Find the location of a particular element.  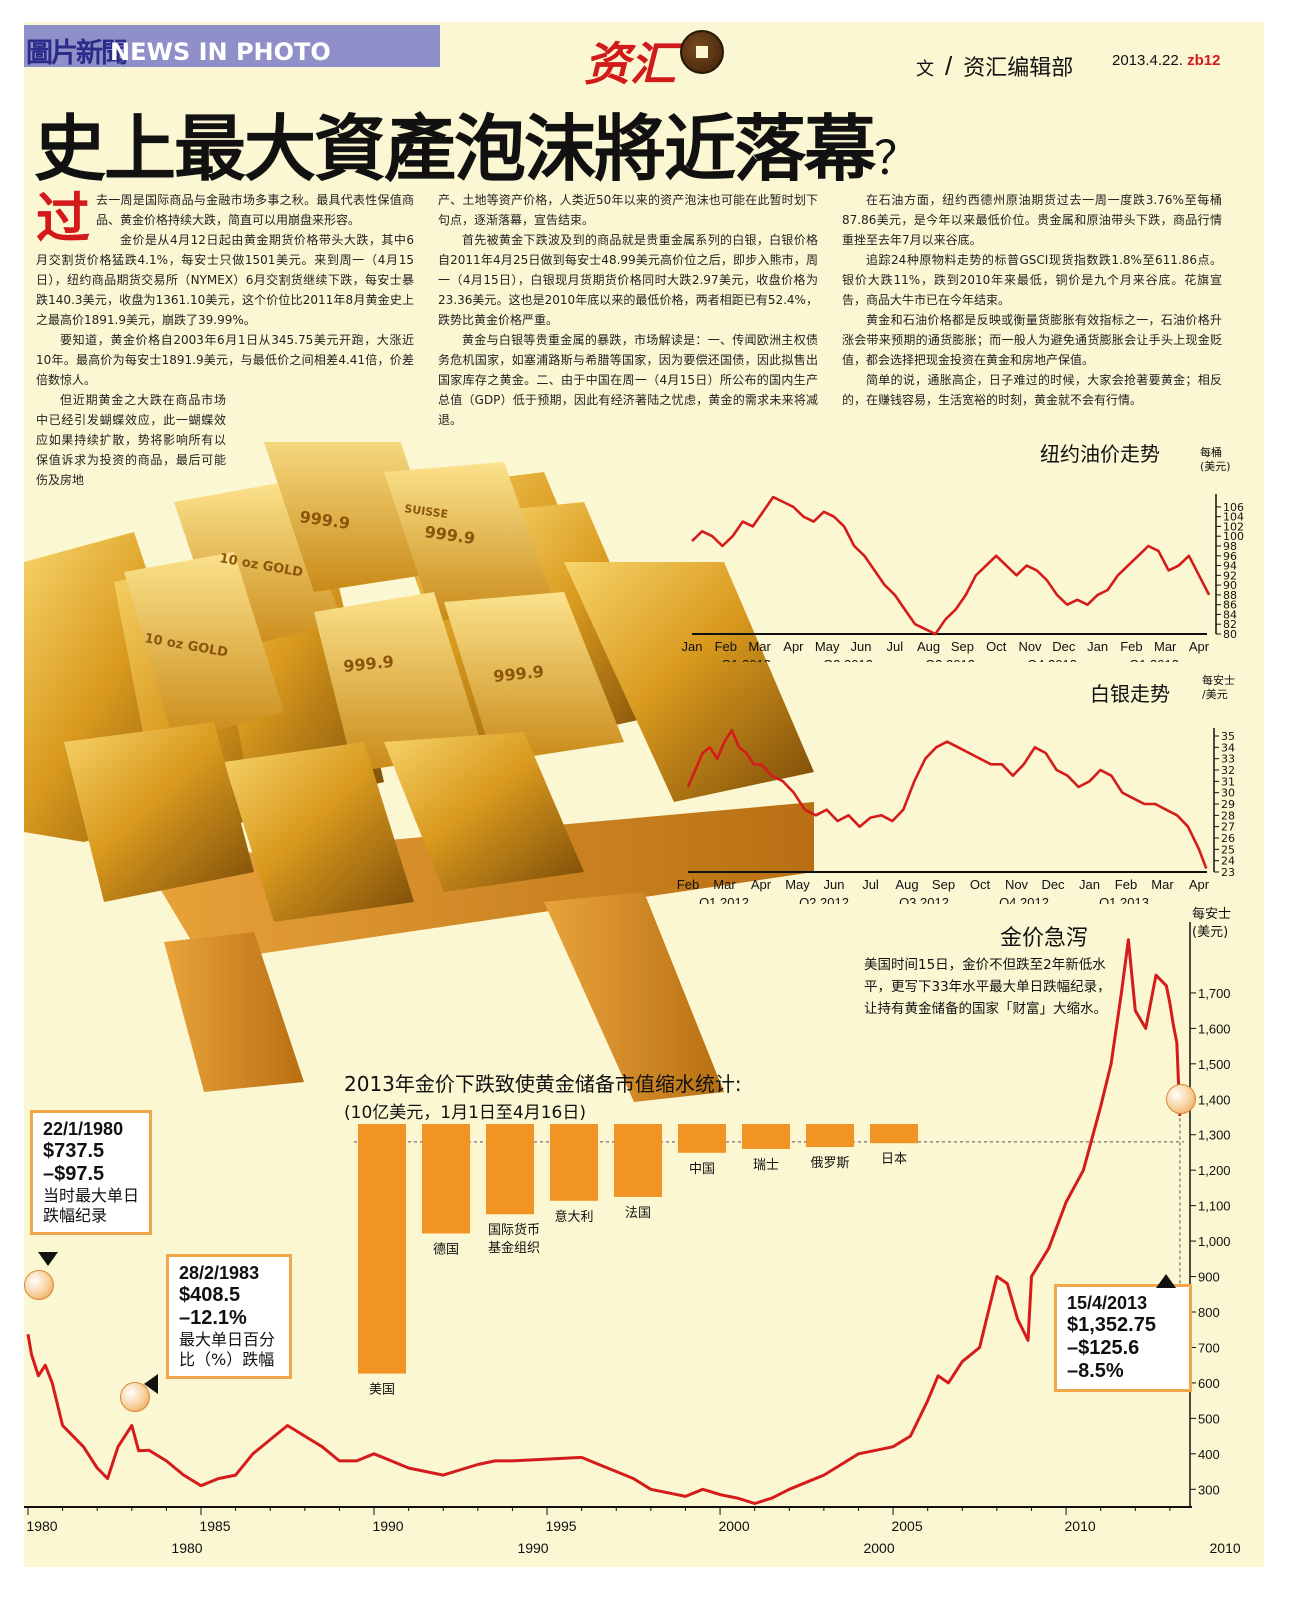

y-tick-label: 500 is located at coordinates (1209, 1418).